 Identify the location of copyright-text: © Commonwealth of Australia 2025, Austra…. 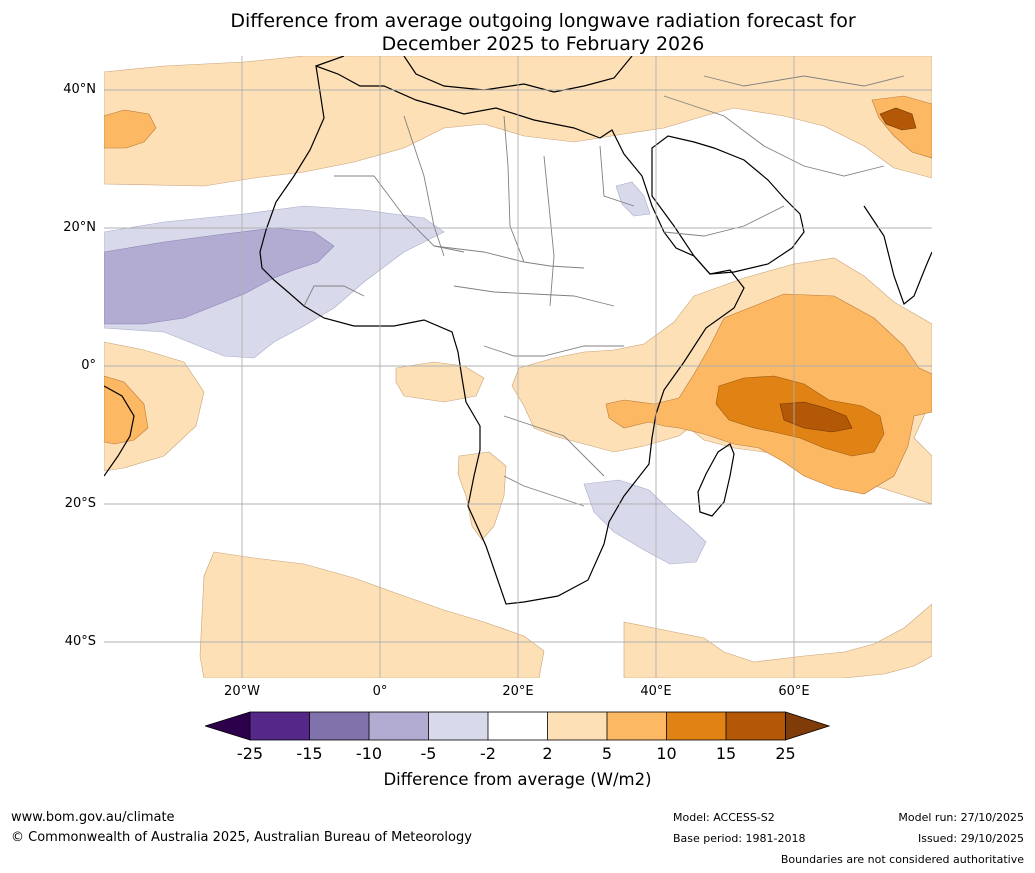
(241, 837).